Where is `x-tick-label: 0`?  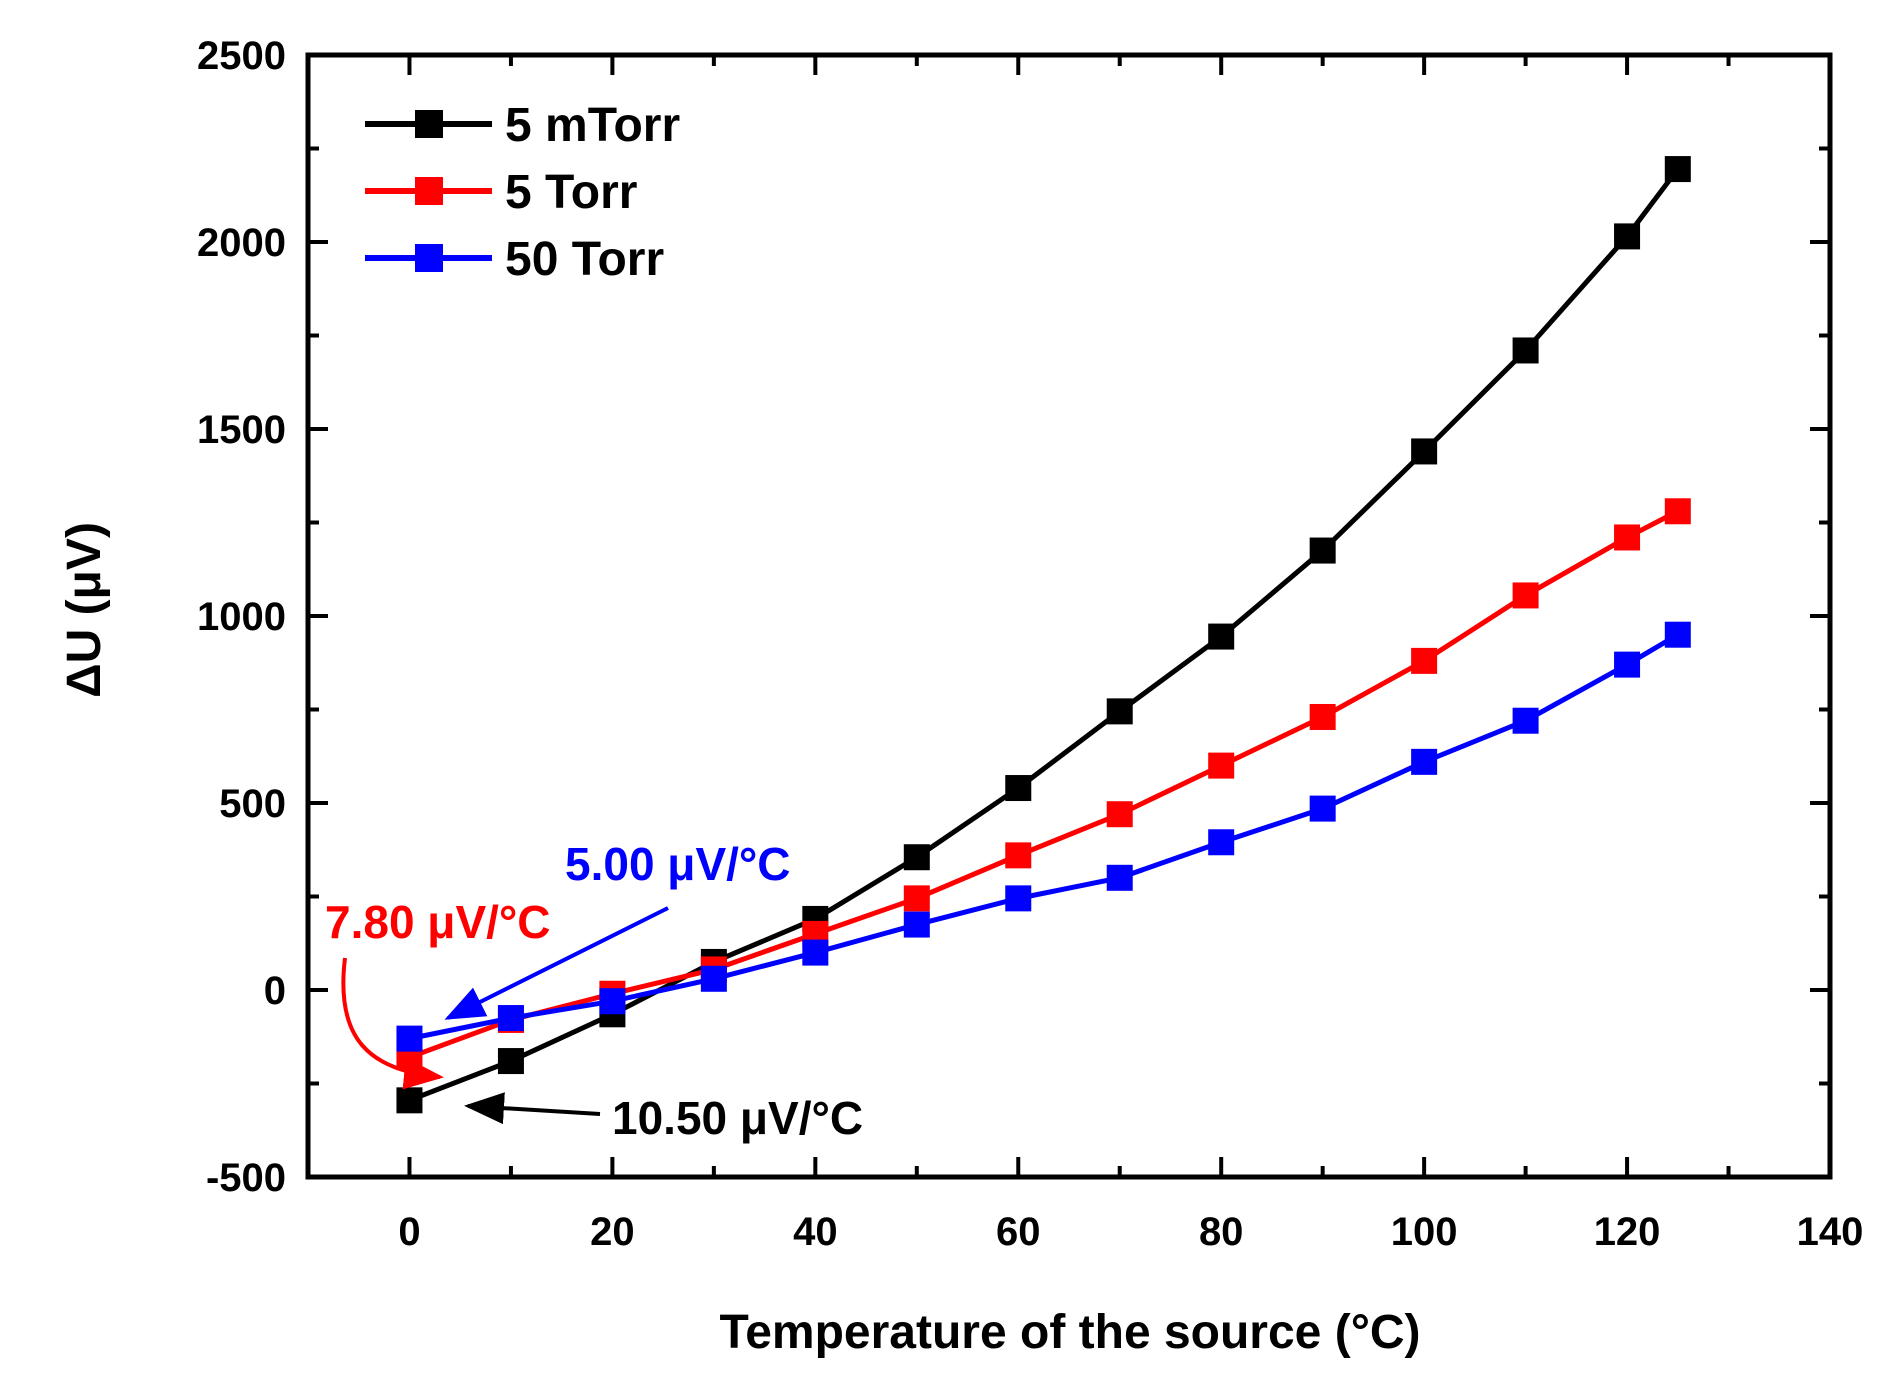
x-tick-label: 0 is located at coordinates (409, 1232).